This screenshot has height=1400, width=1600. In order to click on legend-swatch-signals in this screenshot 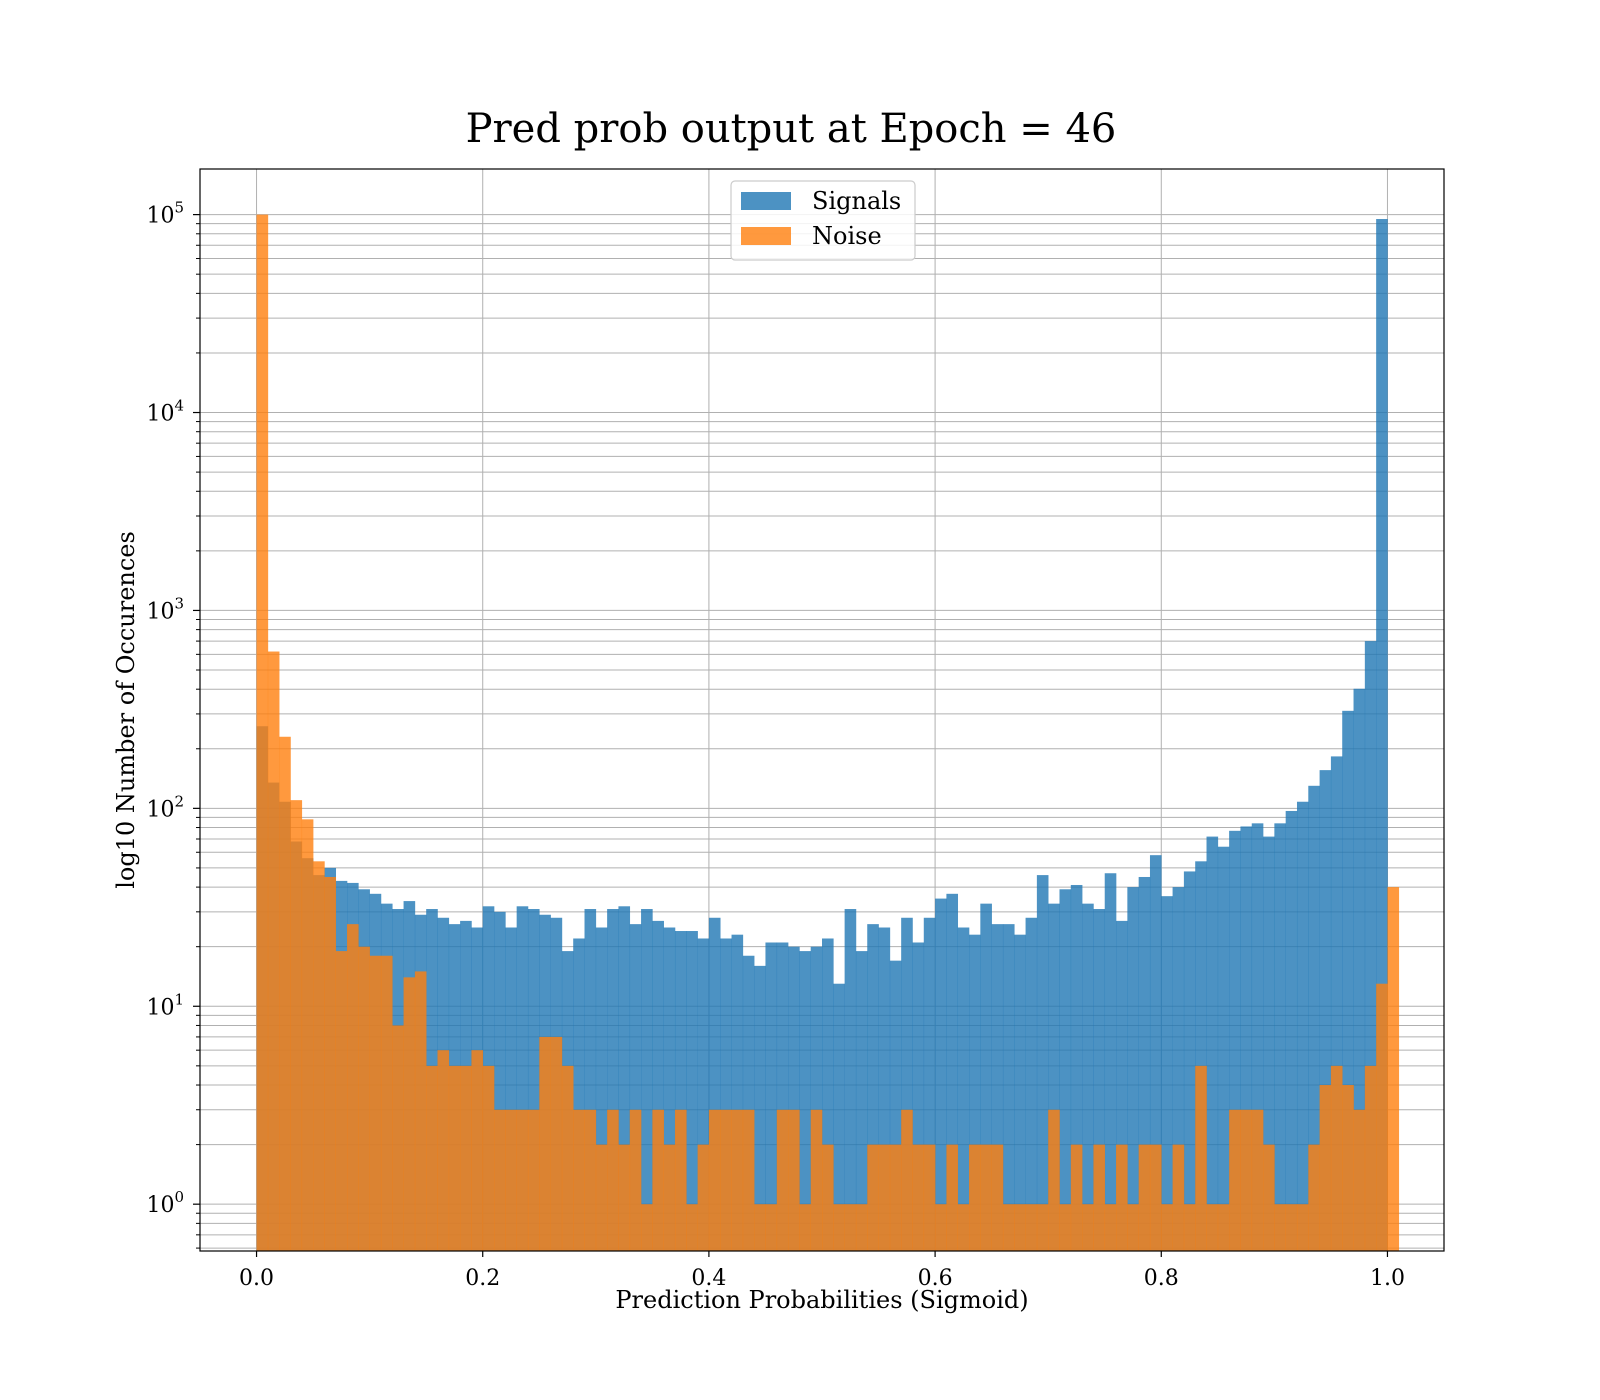, I will do `click(766, 201)`.